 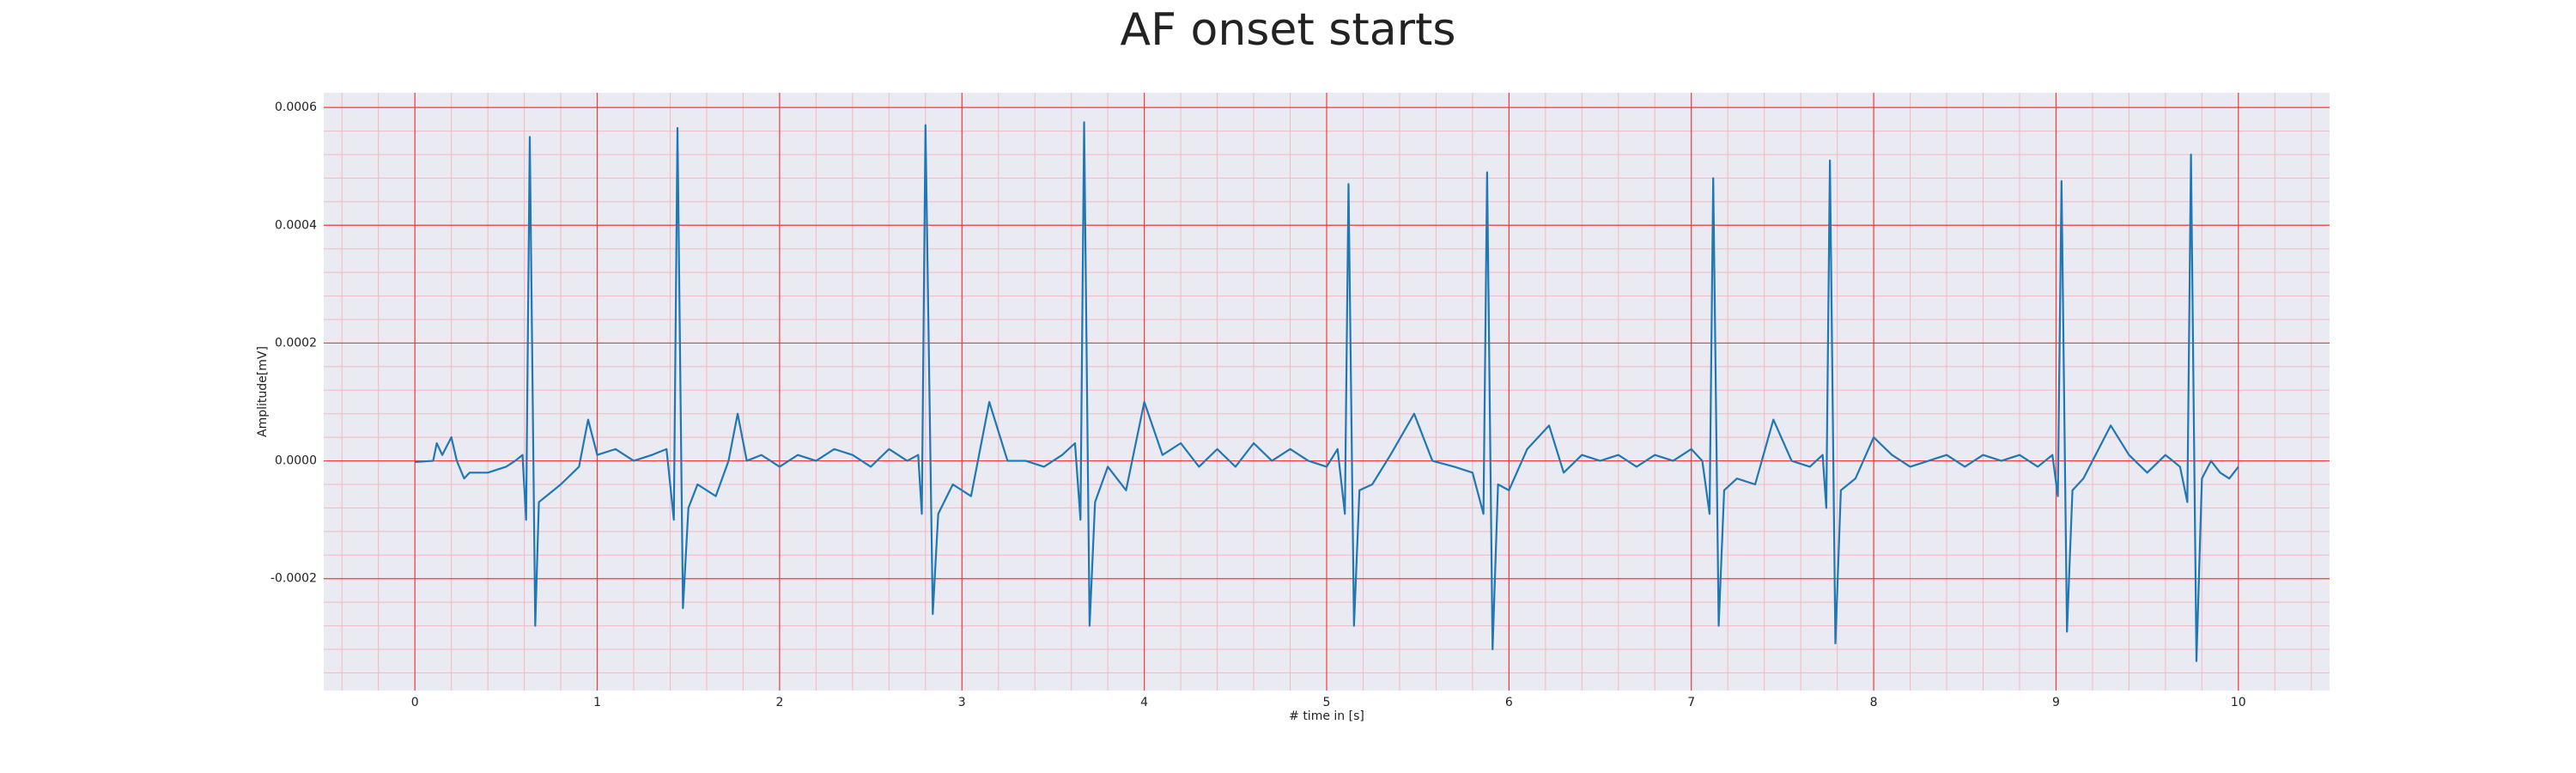 I want to click on x-tick-label: 6, so click(x=1509, y=702).